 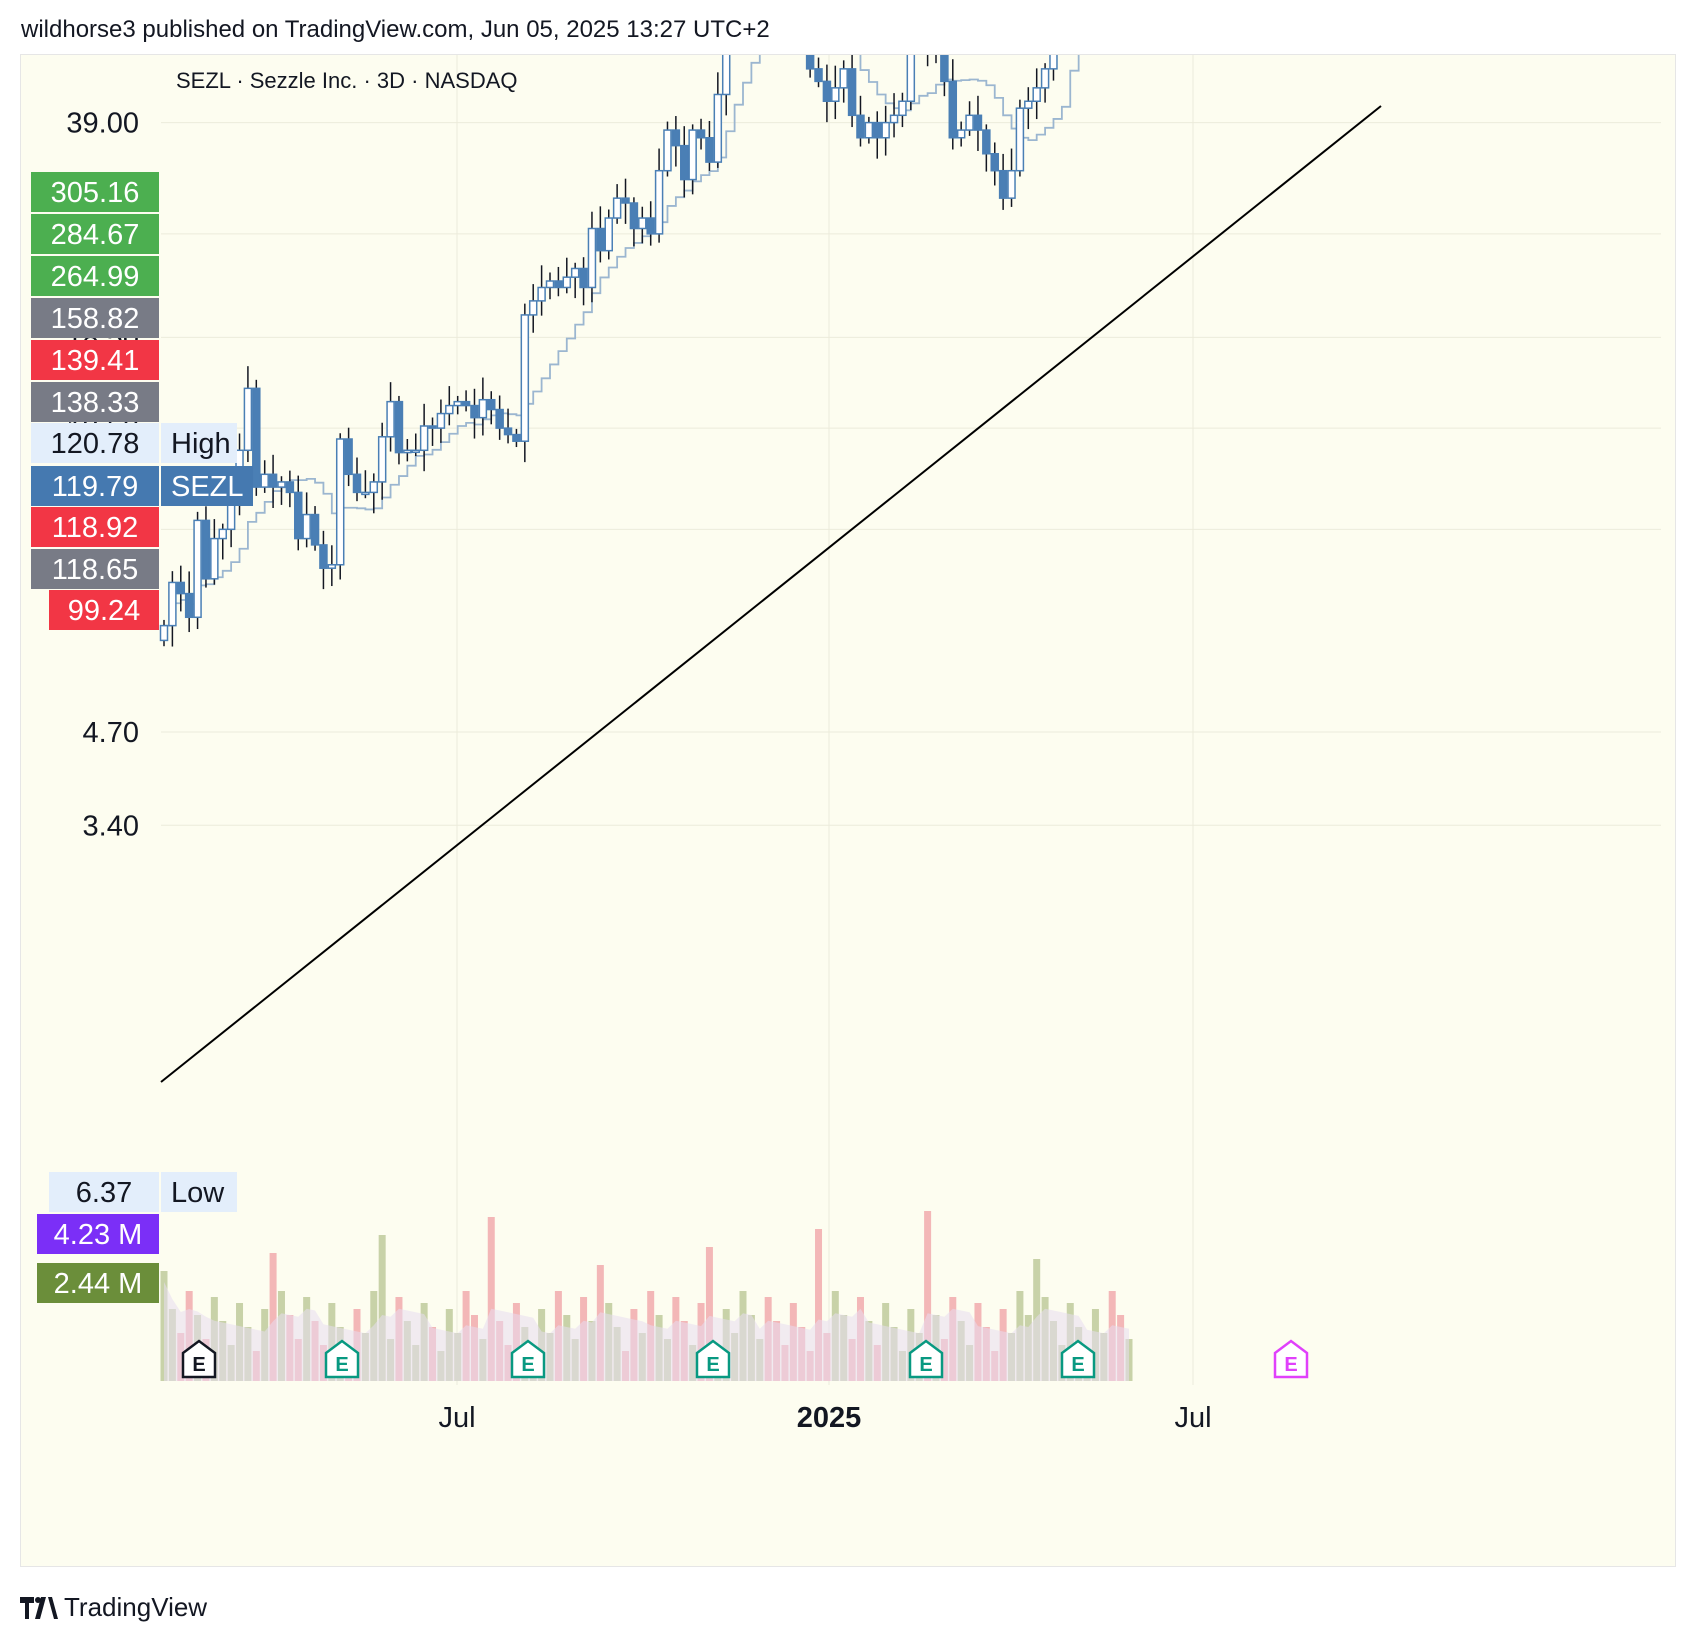 What do you see at coordinates (95, 403) in the screenshot?
I see `price-badge-value: 138.33` at bounding box center [95, 403].